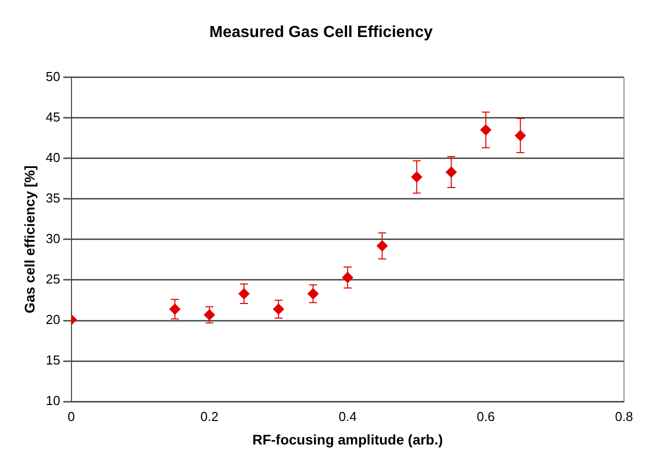  I want to click on chart-title: Measured Gas Cell Efficiency, so click(321, 33).